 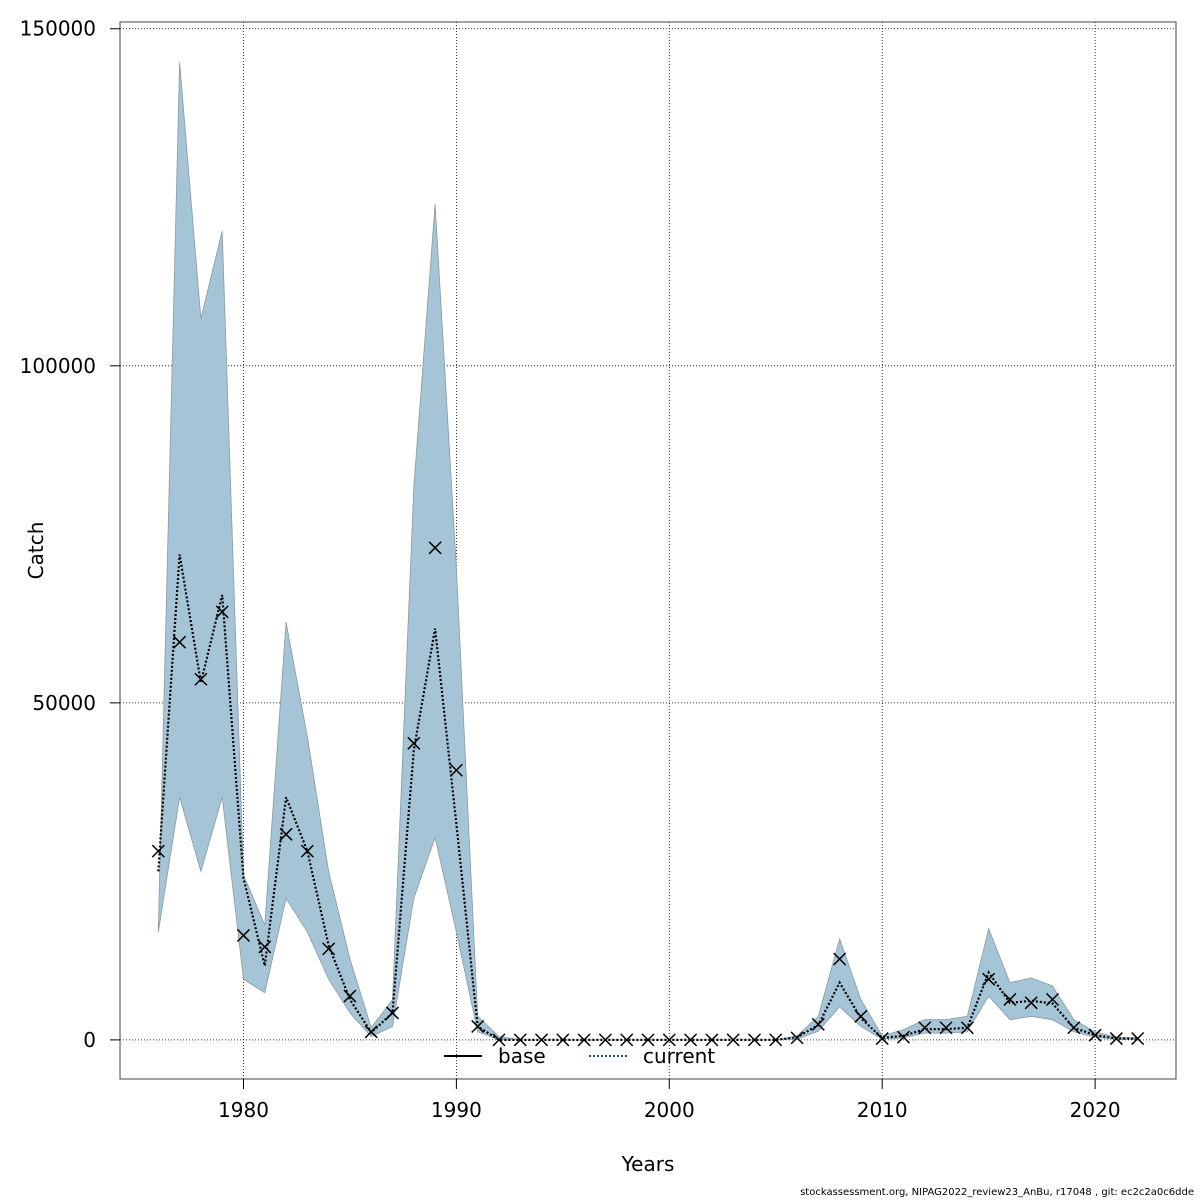 What do you see at coordinates (648, 1164) in the screenshot?
I see `x-axis-title: Years` at bounding box center [648, 1164].